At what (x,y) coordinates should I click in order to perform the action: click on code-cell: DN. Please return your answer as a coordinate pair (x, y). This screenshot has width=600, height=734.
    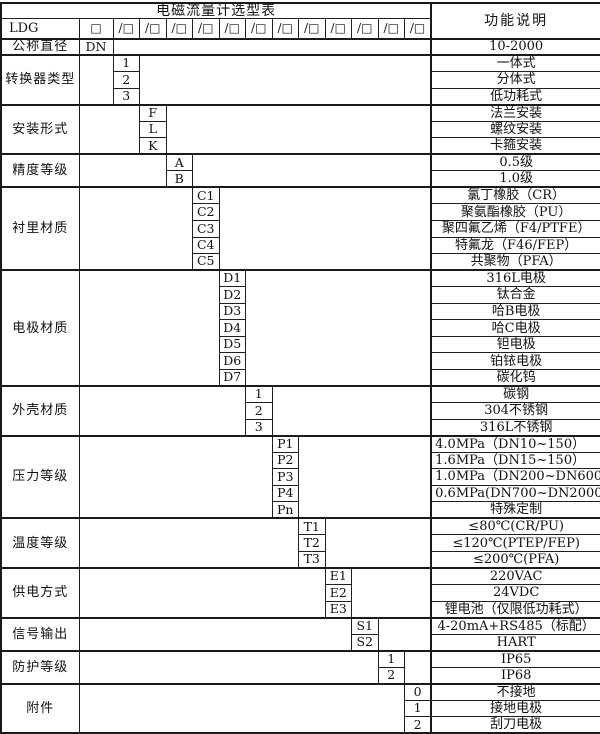
    Looking at the image, I should click on (96, 46).